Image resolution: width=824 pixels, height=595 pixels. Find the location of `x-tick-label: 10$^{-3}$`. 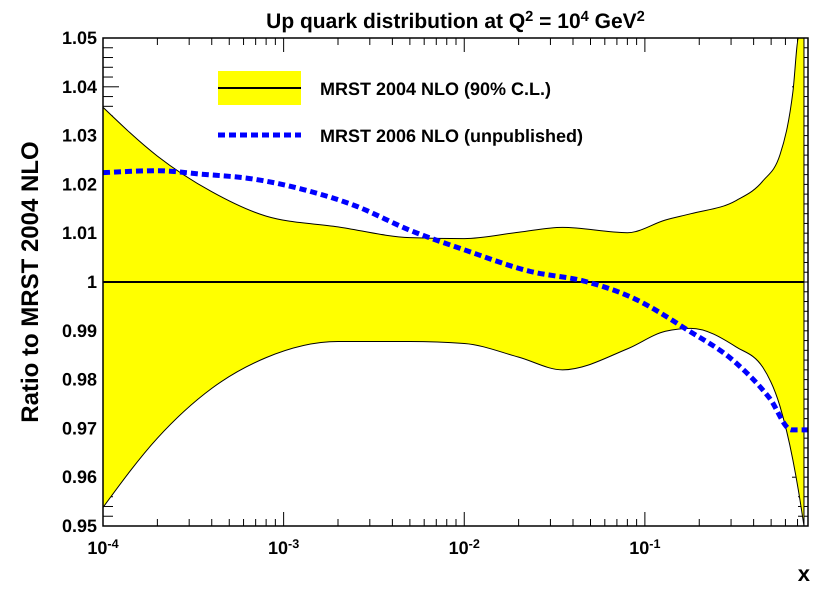

x-tick-label: 10$^{-3}$ is located at coordinates (284, 547).